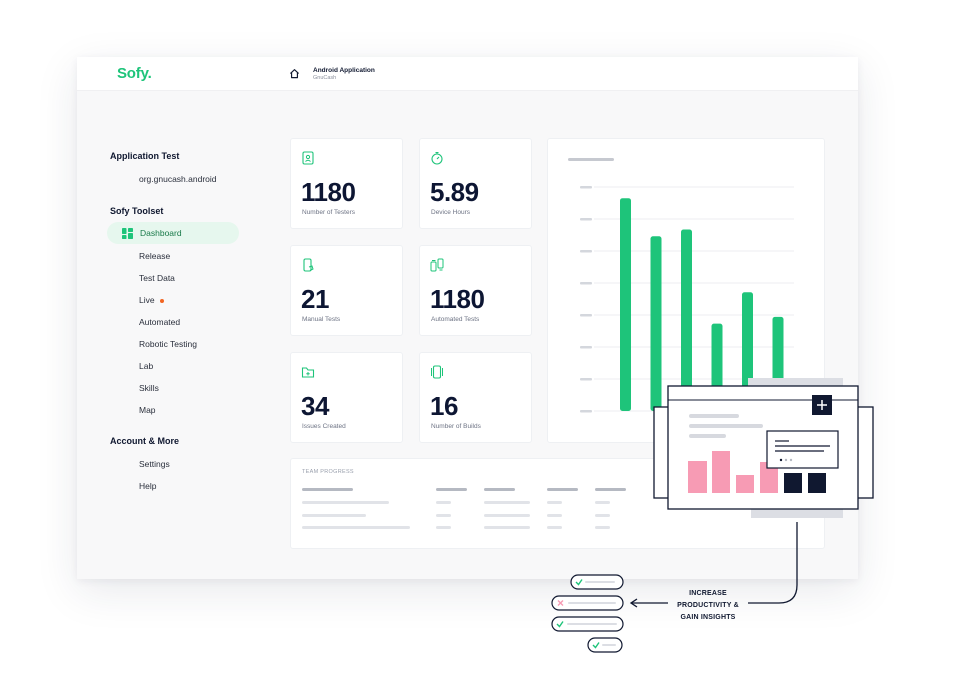 This screenshot has width=953, height=679. Describe the element at coordinates (321, 319) in the screenshot. I see `stat-label: Manual Tests` at that location.